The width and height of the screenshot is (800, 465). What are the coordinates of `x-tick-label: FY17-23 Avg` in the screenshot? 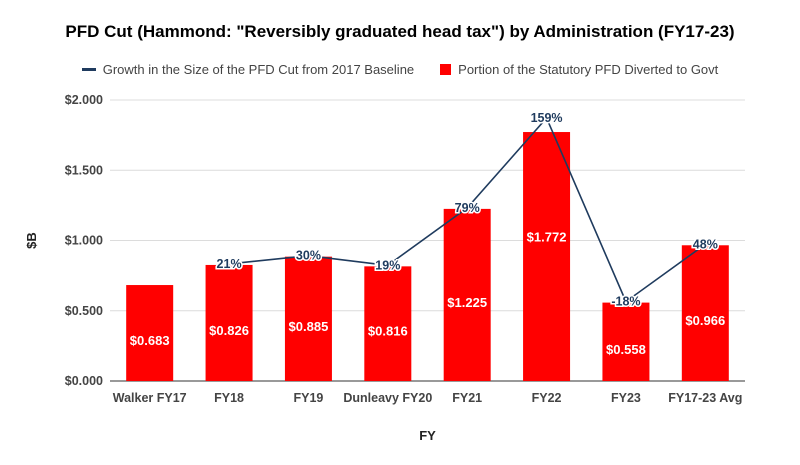 It's located at (705, 398).